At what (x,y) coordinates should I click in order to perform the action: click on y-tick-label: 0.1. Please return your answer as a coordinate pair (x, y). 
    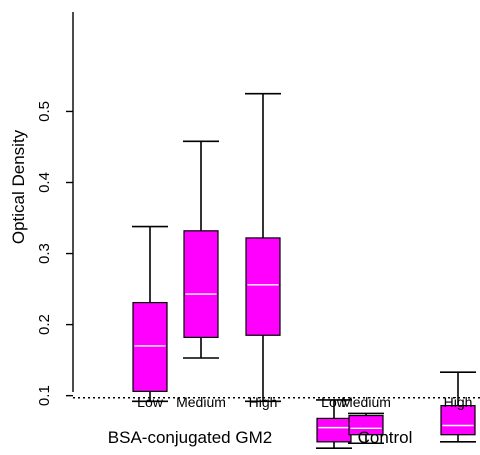
    Looking at the image, I should click on (44, 395).